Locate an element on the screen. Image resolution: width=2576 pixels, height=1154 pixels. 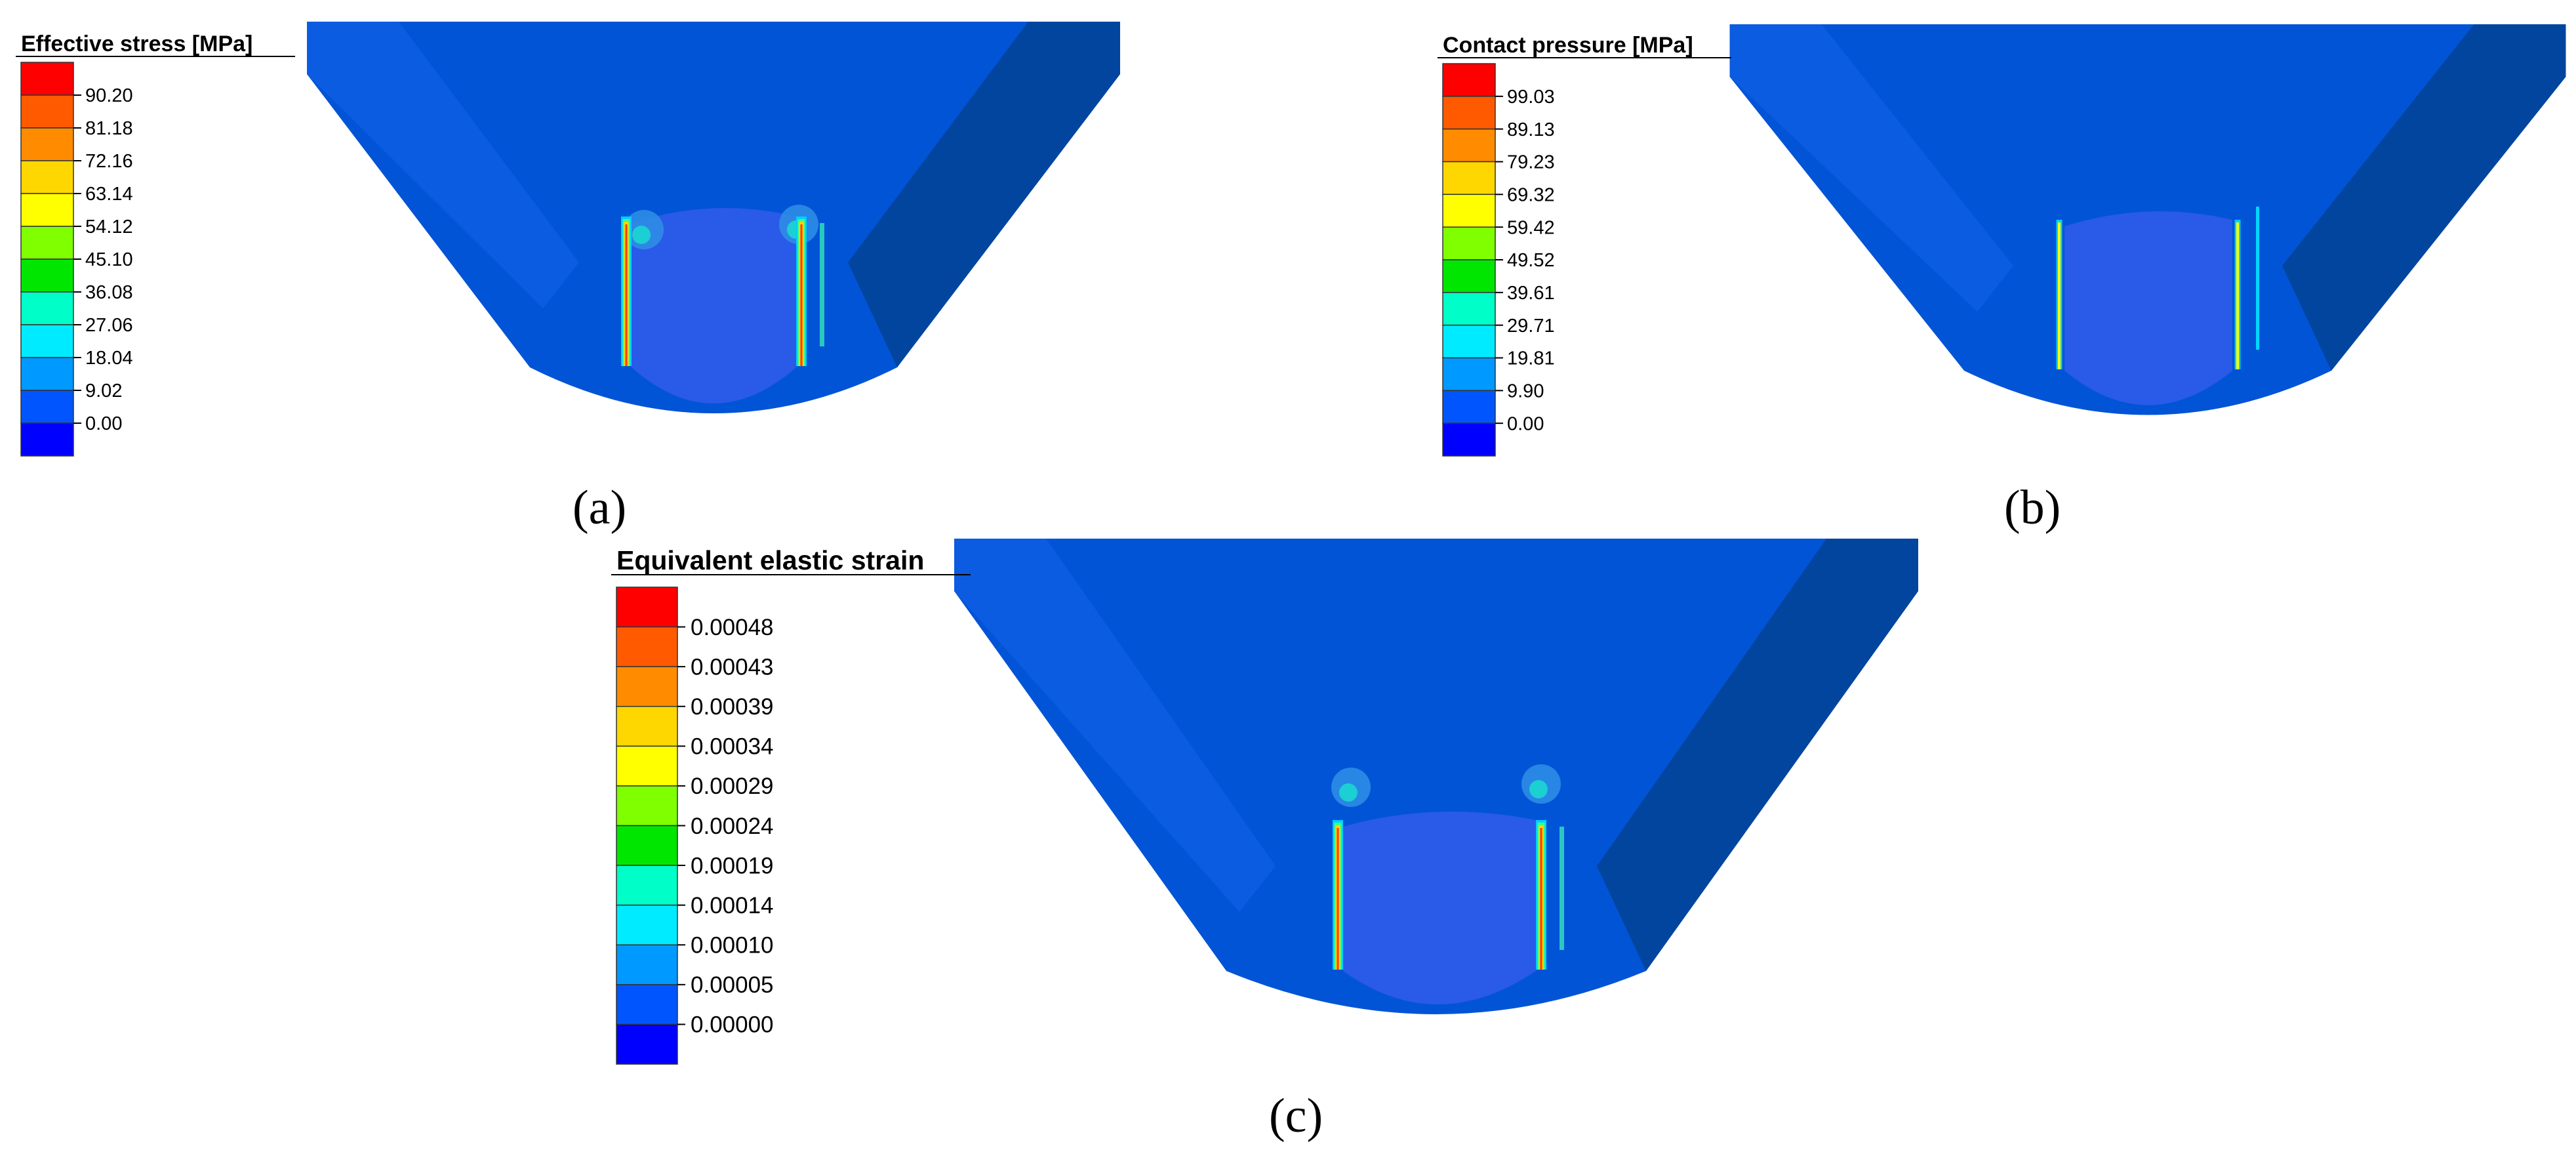
legend-tick-label: 90.20 is located at coordinates (109, 96).